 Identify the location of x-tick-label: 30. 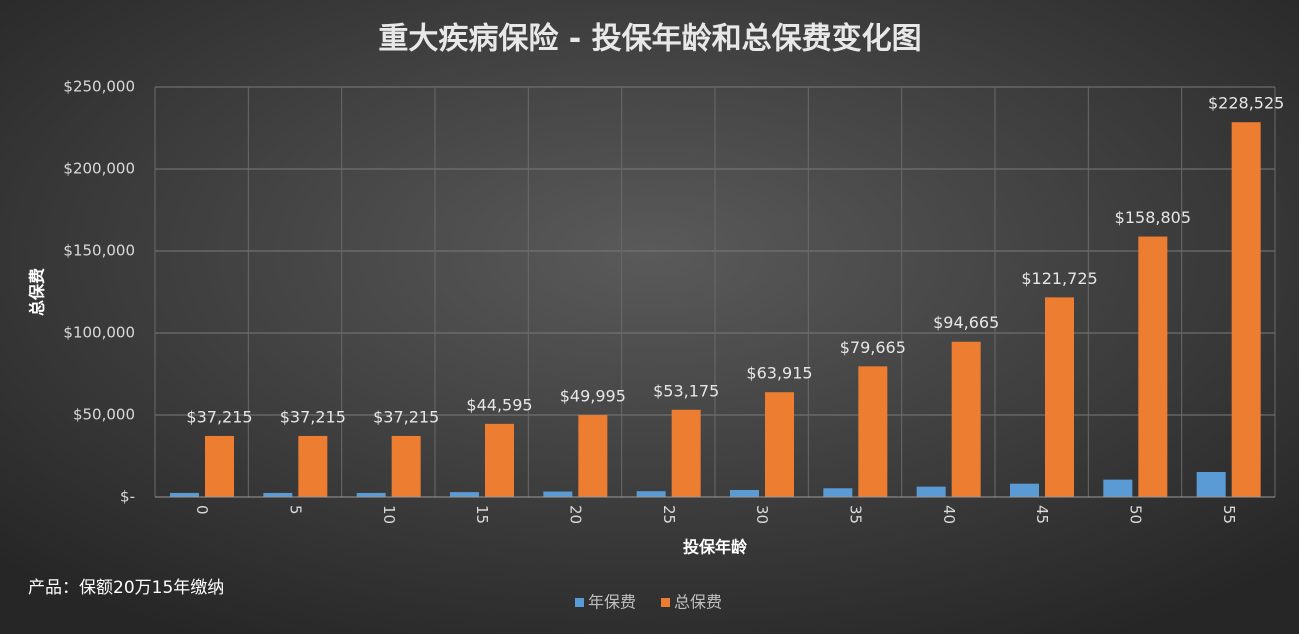
(762, 514).